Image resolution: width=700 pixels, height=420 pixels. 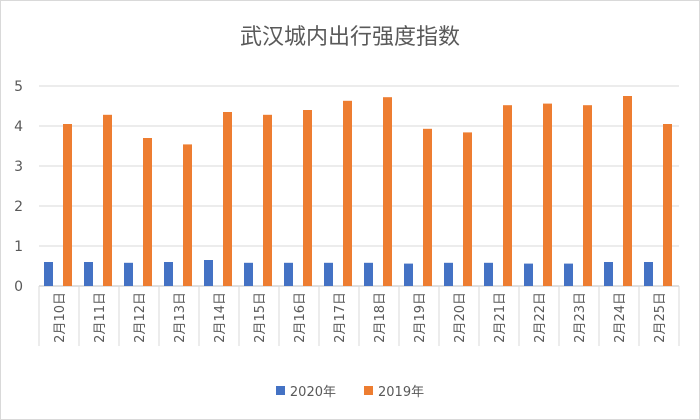 What do you see at coordinates (467, 209) in the screenshot?
I see `bar-2019年-2月20日` at bounding box center [467, 209].